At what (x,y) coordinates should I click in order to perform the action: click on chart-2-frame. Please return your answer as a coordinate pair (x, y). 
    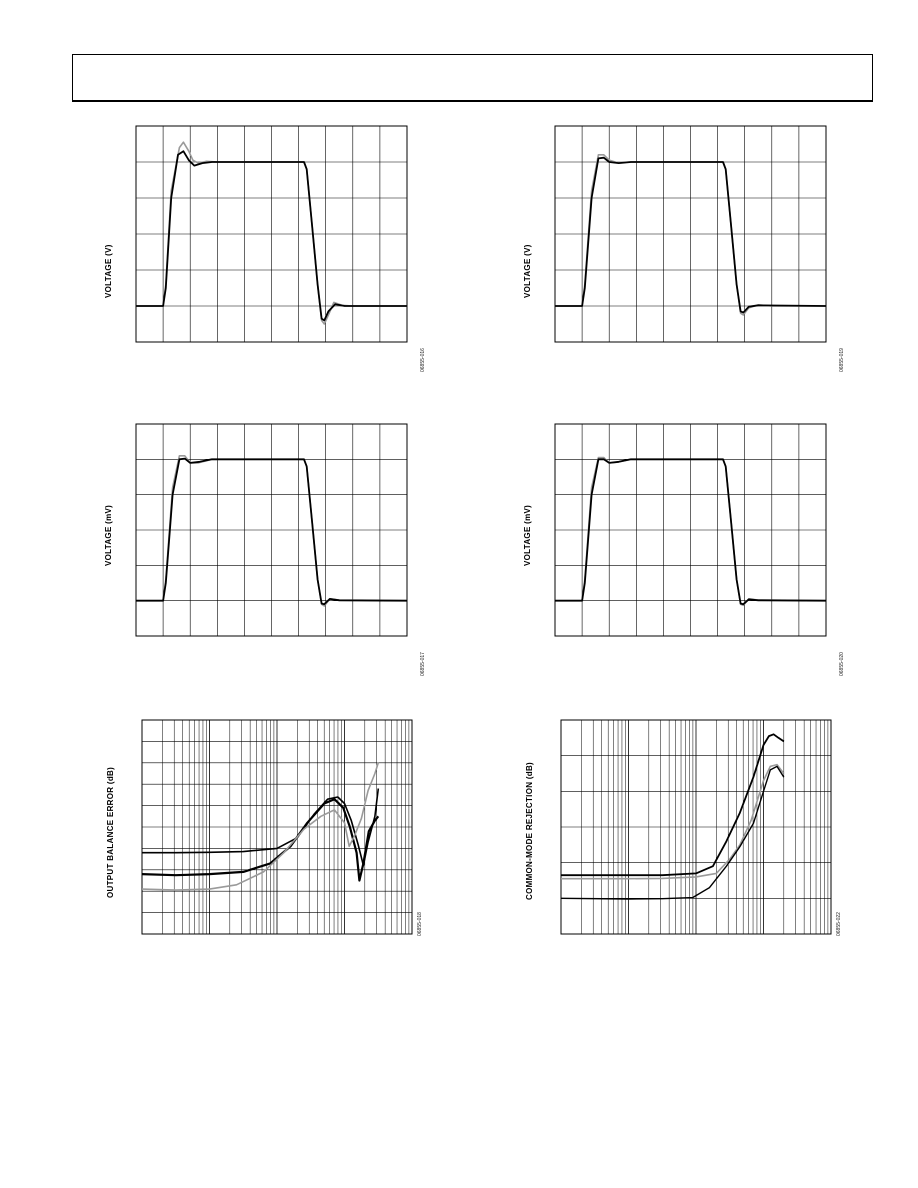
    Looking at the image, I should click on (690, 234).